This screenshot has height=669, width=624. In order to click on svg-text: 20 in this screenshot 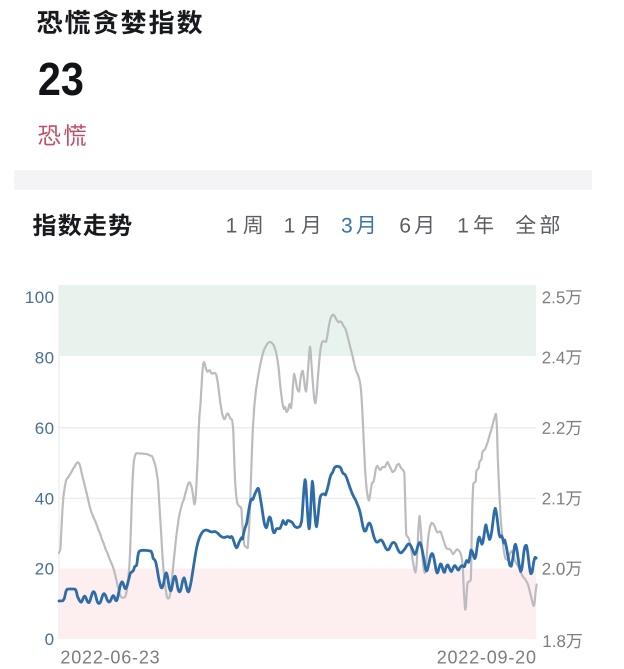, I will do `click(45, 569)`.